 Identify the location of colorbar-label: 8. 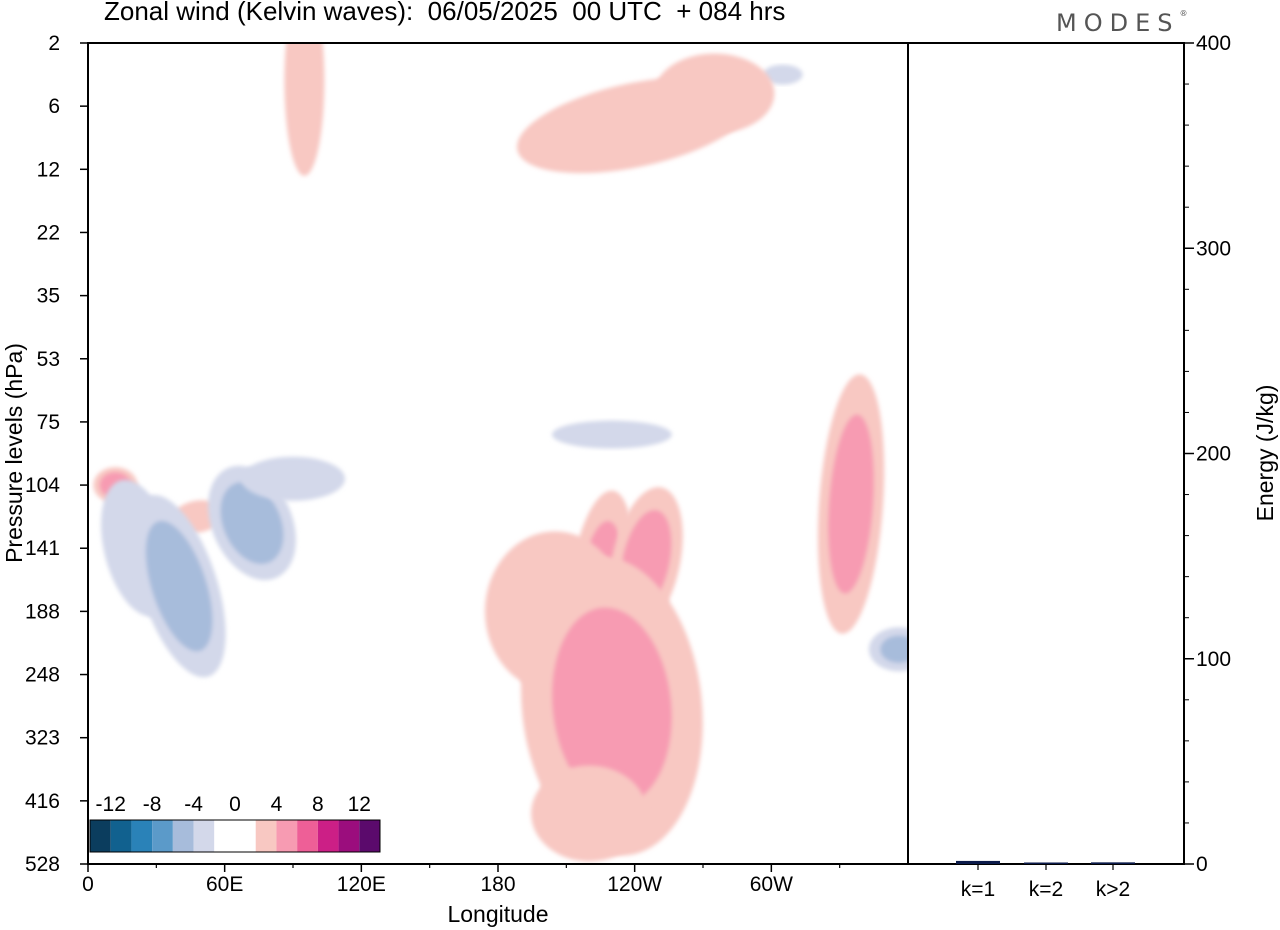
(318, 804).